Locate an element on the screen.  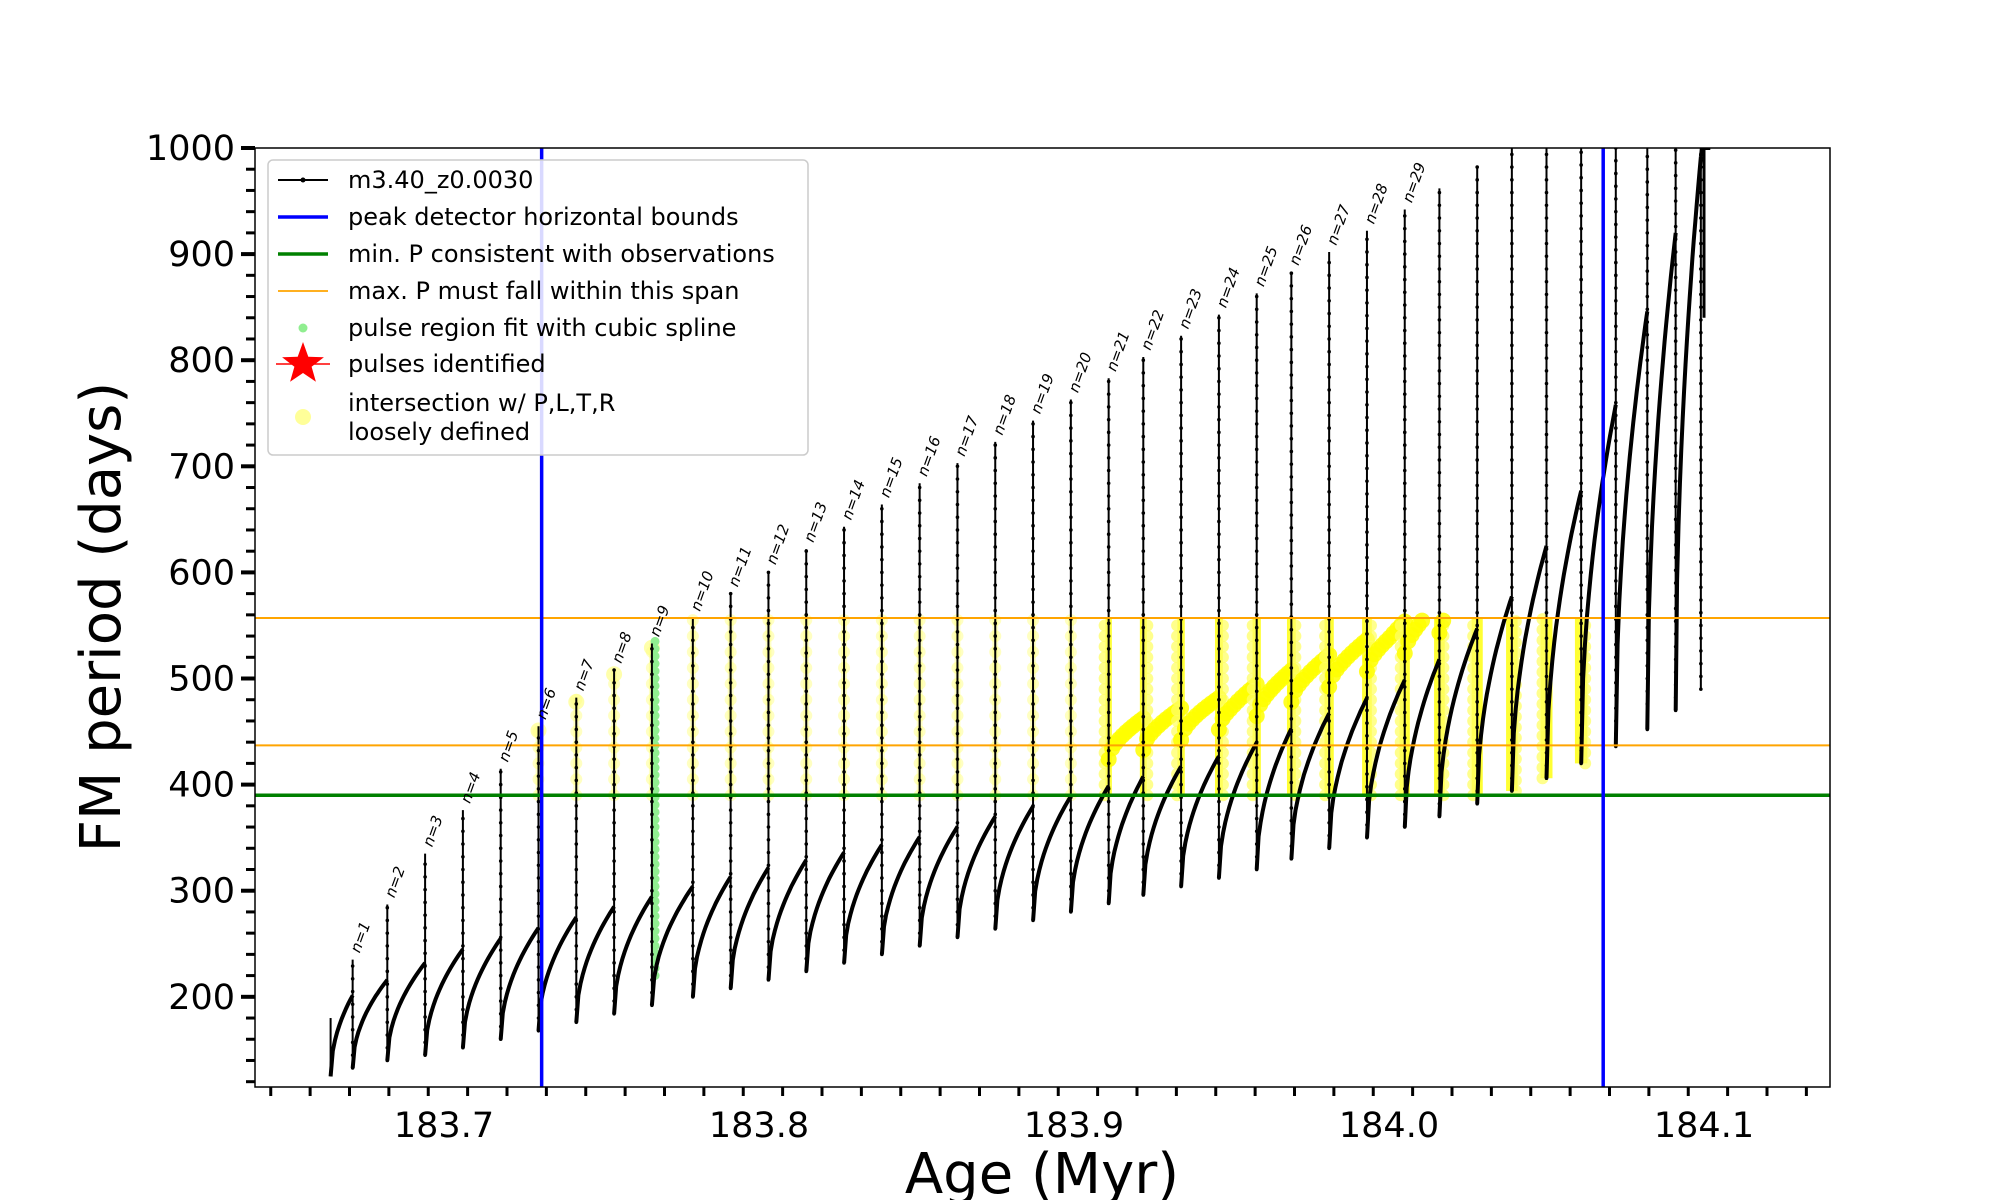
y-tick-label: 700 is located at coordinates (201, 467).